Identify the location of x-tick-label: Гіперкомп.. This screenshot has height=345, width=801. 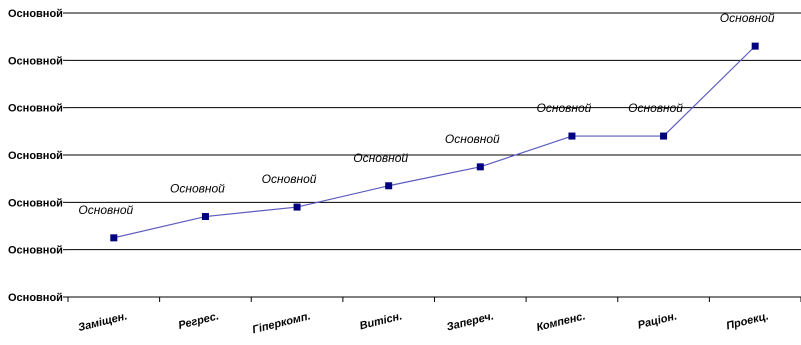
(281, 323).